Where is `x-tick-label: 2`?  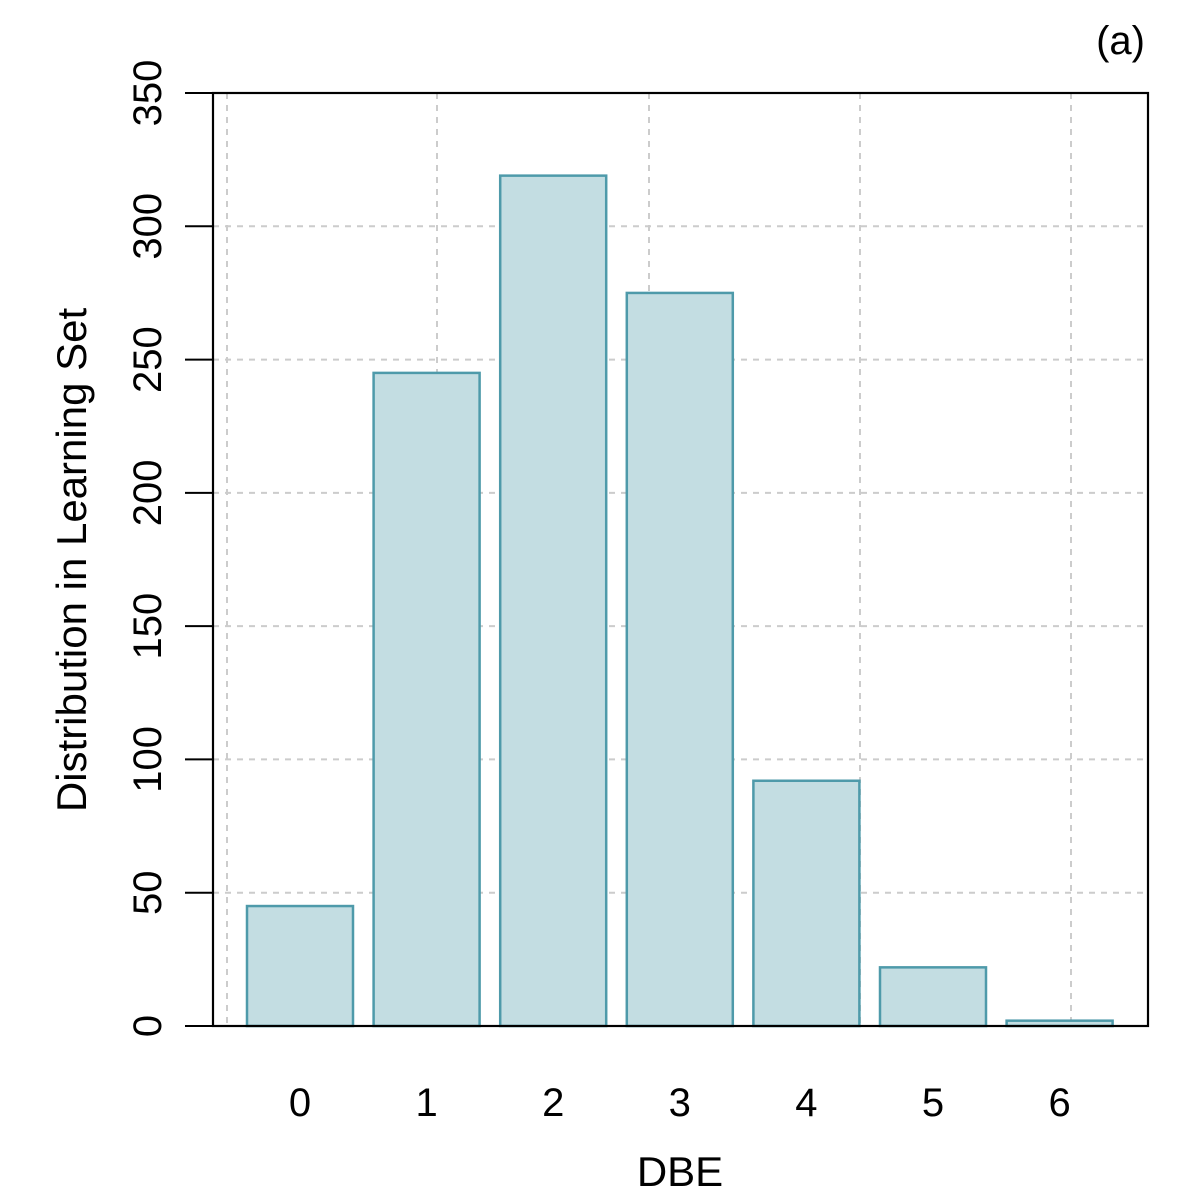 x-tick-label: 2 is located at coordinates (553, 1103).